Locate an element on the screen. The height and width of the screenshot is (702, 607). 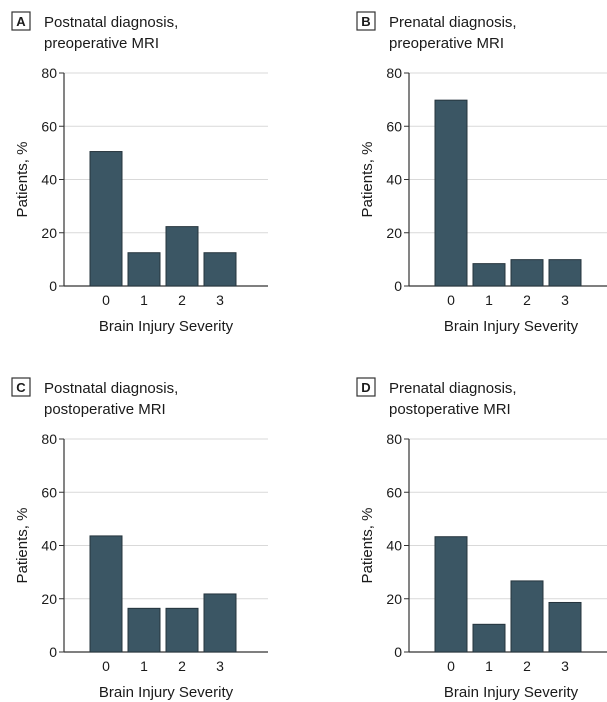
panel-letter: B is located at coordinates (365, 21).